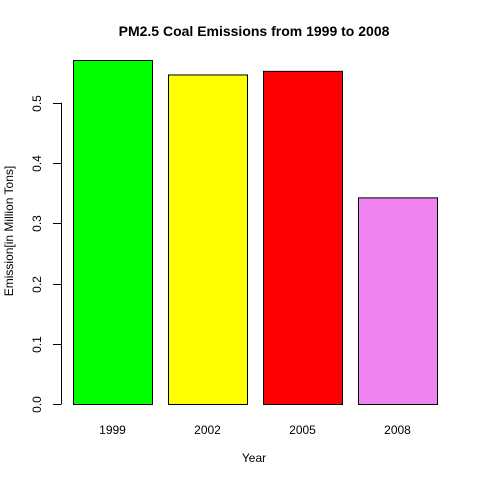  Describe the element at coordinates (303, 237) in the screenshot. I see `bar-2005` at that location.